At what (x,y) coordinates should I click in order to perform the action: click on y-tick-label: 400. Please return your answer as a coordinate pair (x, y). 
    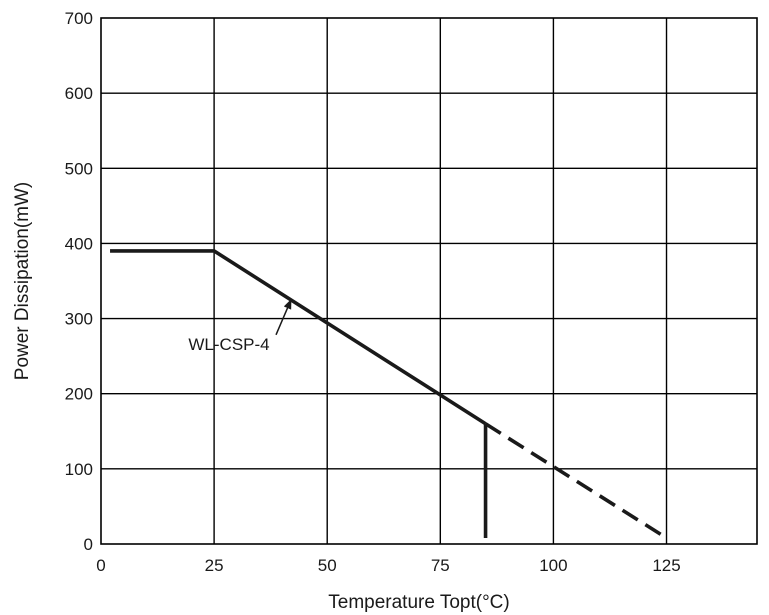
    Looking at the image, I should click on (79, 243).